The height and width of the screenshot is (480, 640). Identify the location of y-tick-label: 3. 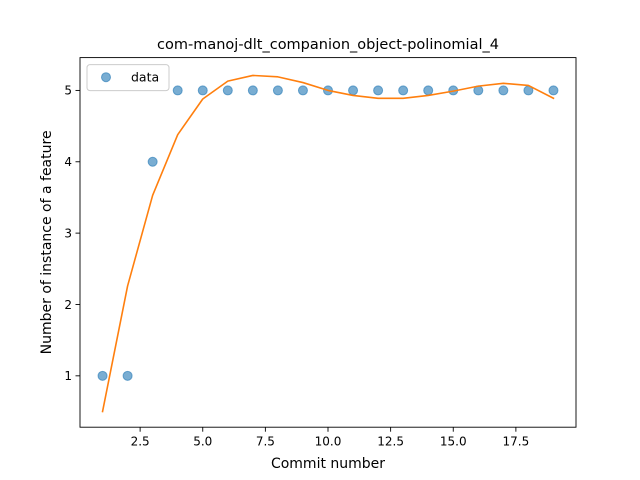
(68, 233).